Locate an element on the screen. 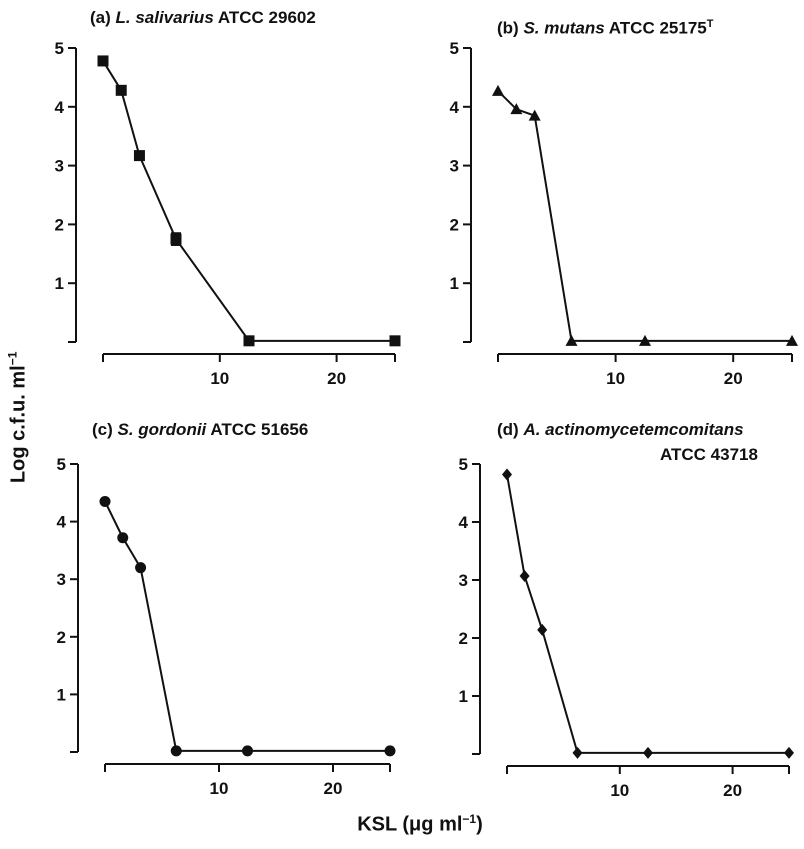 Image resolution: width=804 pixels, height=849 pixels. panel-a-y-tick-label: 4 is located at coordinates (60, 107).